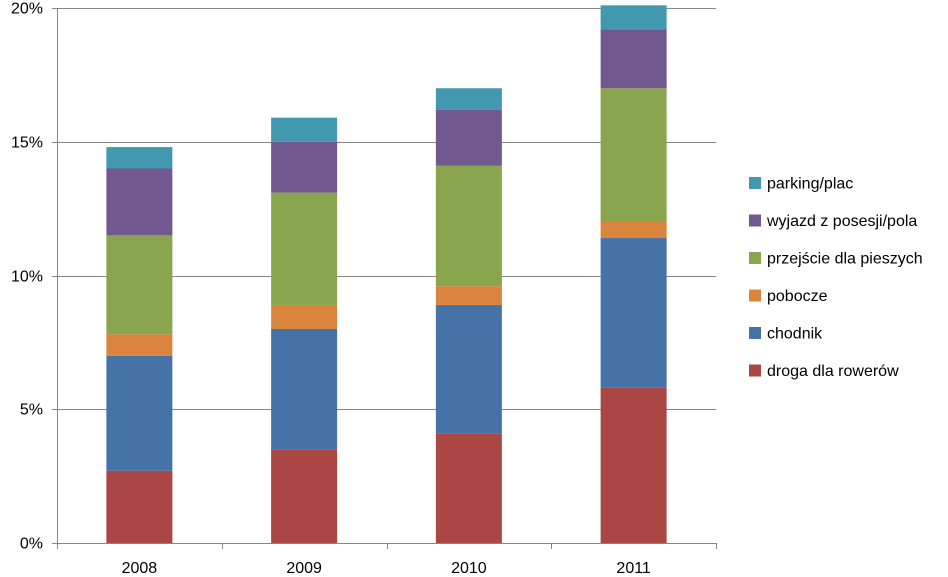  Describe the element at coordinates (633, 17) in the screenshot. I see `bar-2011-parking-plac` at that location.